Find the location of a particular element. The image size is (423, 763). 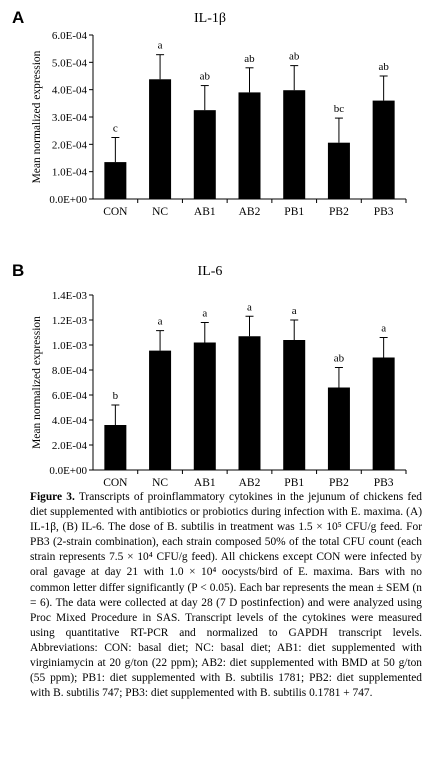

significance-letter: c is located at coordinates (115, 129).